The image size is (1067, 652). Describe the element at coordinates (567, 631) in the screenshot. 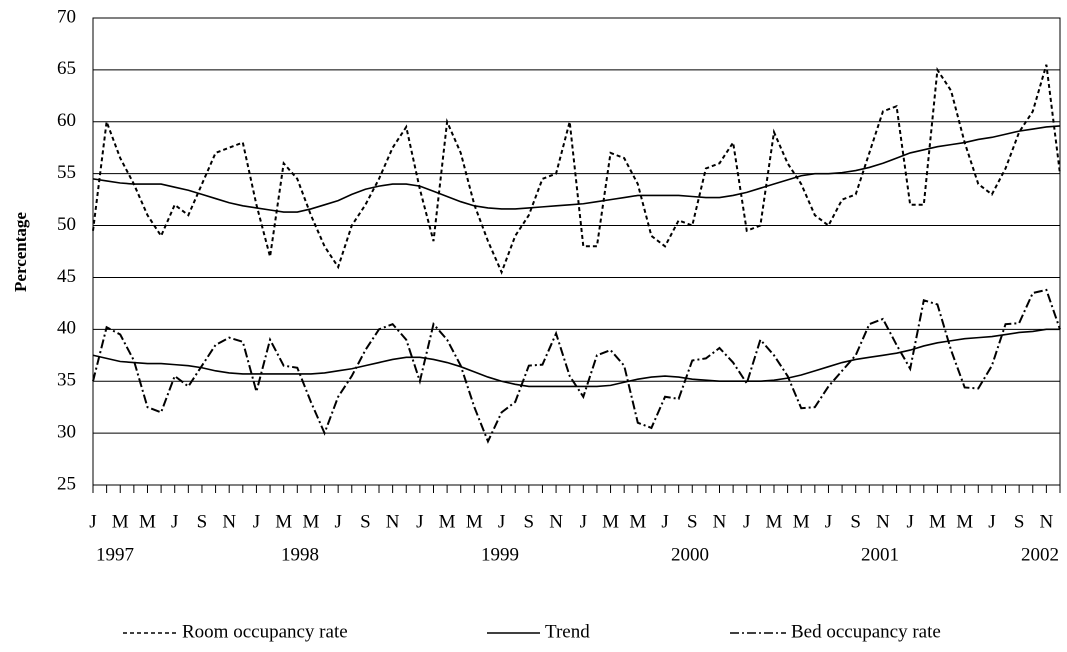

I see `legend-label: Trend` at that location.